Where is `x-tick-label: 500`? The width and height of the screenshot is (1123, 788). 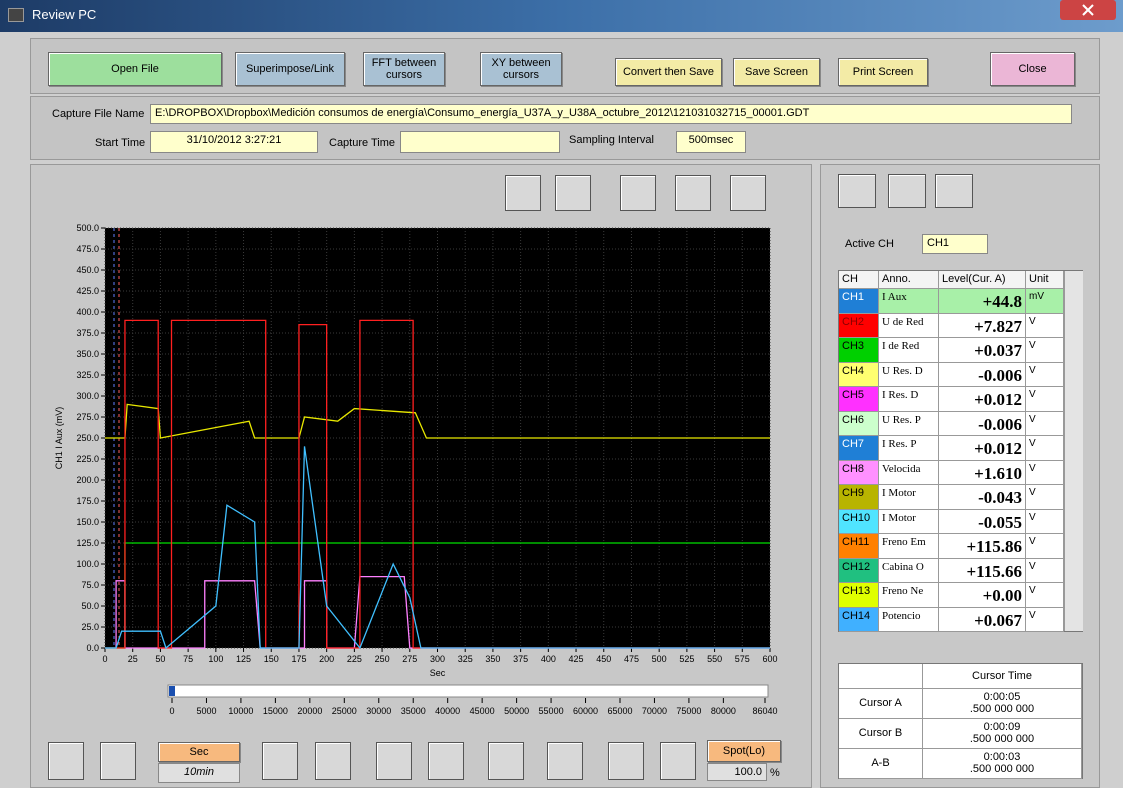
x-tick-label: 500 is located at coordinates (659, 659).